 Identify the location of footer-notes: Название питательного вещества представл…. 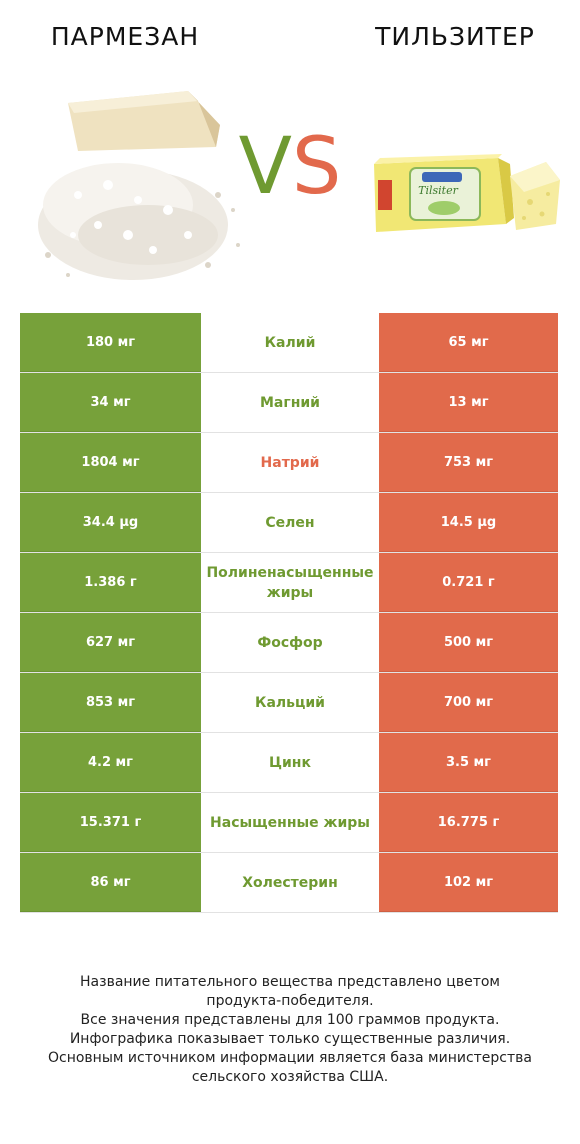
(290, 1030).